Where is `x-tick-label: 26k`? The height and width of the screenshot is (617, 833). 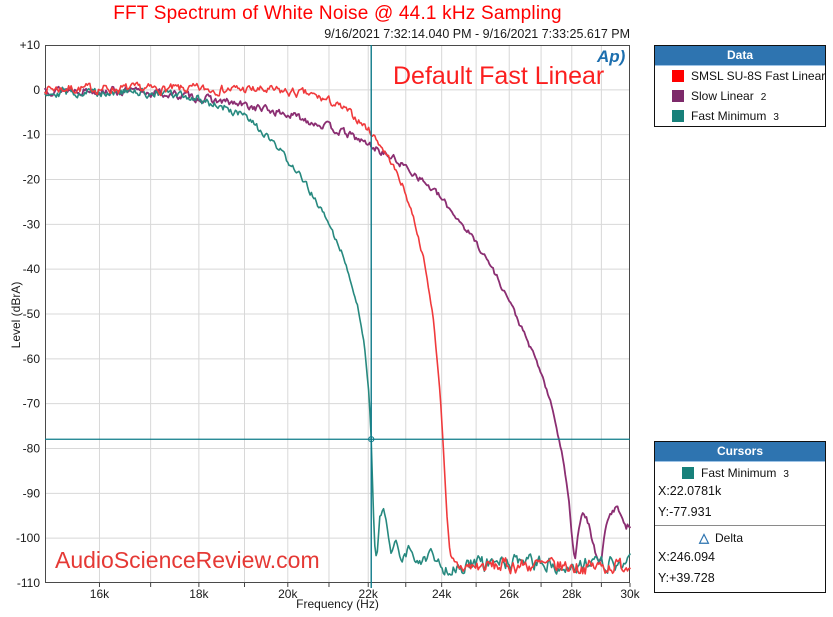 x-tick-label: 26k is located at coordinates (510, 594).